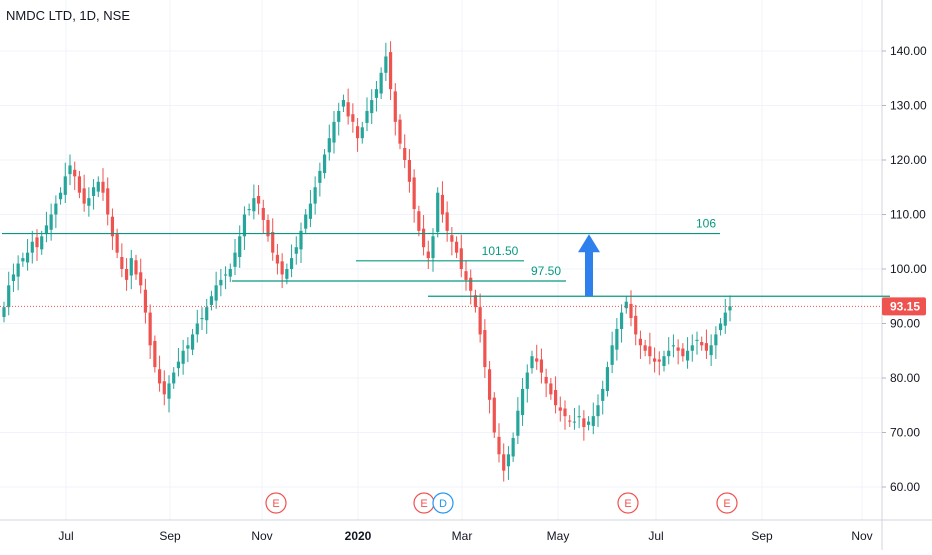  Describe the element at coordinates (655, 536) in the screenshot. I see `time-tick-label: Jul` at that location.